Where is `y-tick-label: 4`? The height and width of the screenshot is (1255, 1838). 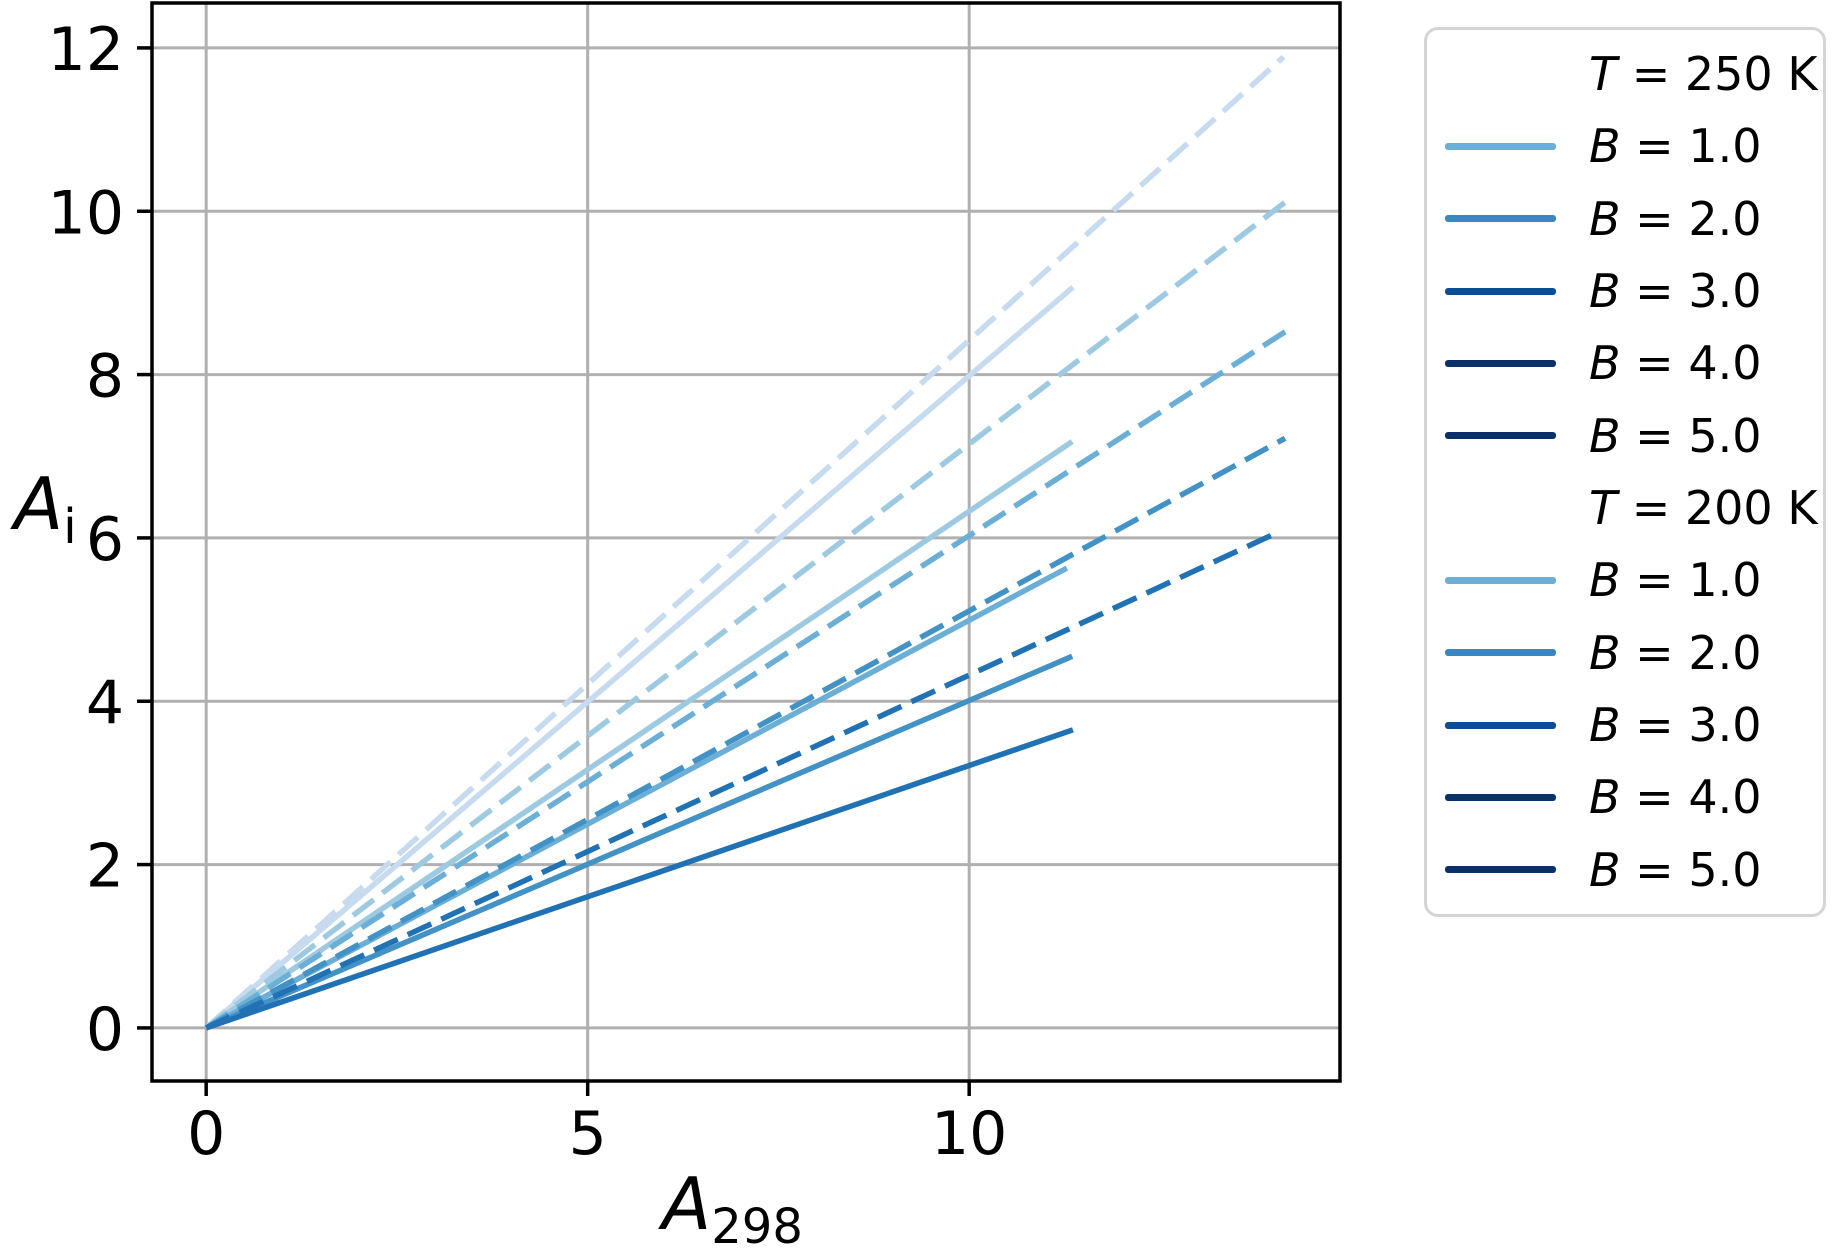
y-tick-label: 4 is located at coordinates (105, 703).